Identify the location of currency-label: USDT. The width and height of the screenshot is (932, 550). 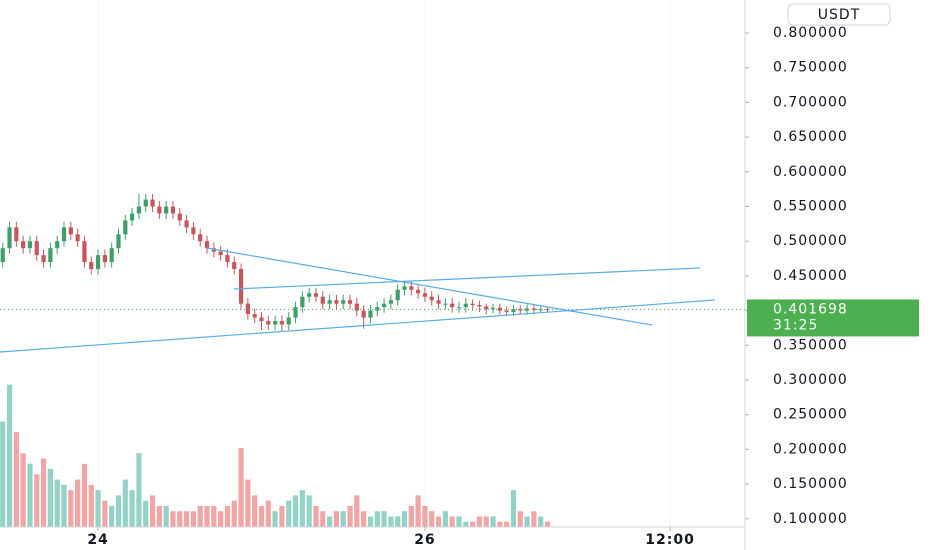
(839, 15).